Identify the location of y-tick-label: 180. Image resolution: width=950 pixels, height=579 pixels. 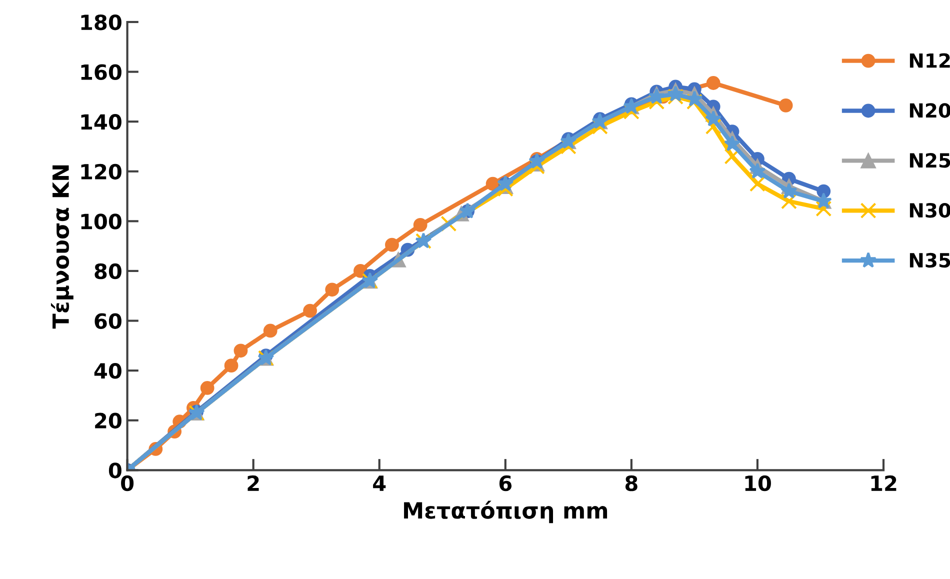
(101, 22).